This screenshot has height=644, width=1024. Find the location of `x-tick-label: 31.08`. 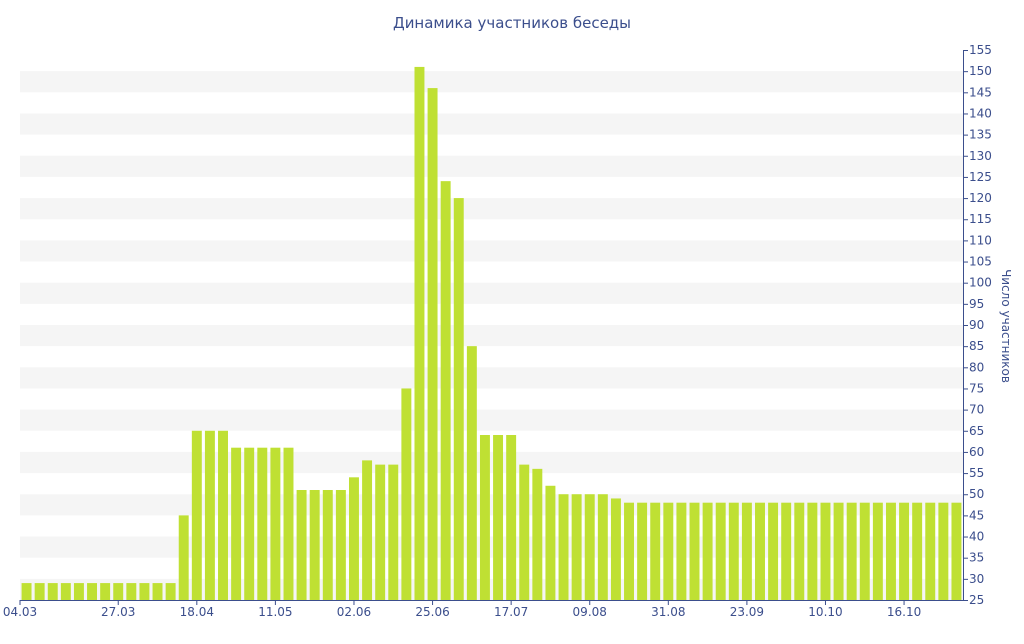

x-tick-label: 31.08 is located at coordinates (668, 612).